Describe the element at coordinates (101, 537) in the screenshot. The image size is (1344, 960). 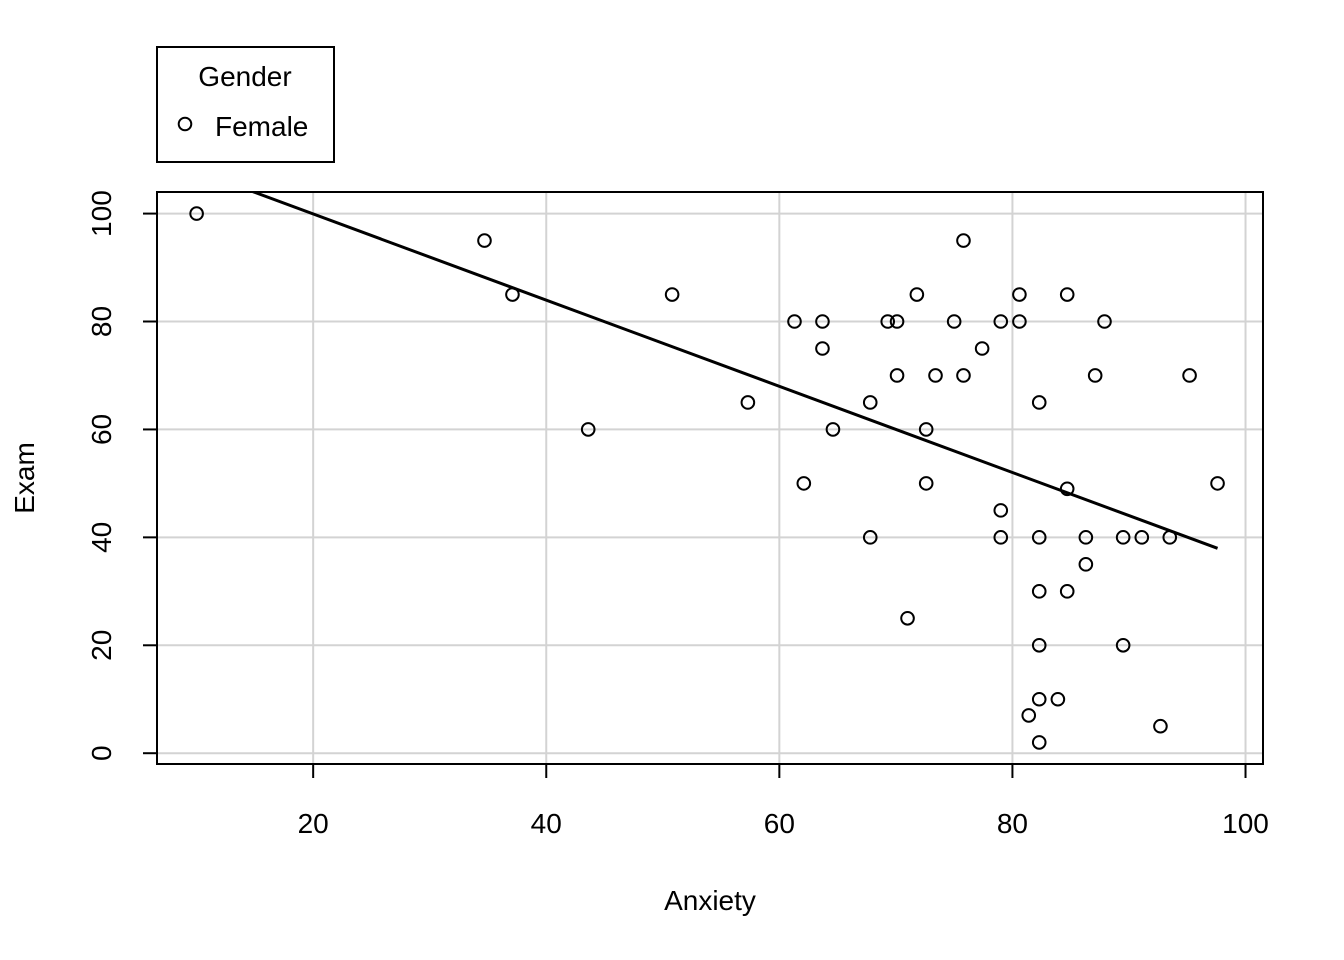
I see `y-tick-label: 40` at that location.